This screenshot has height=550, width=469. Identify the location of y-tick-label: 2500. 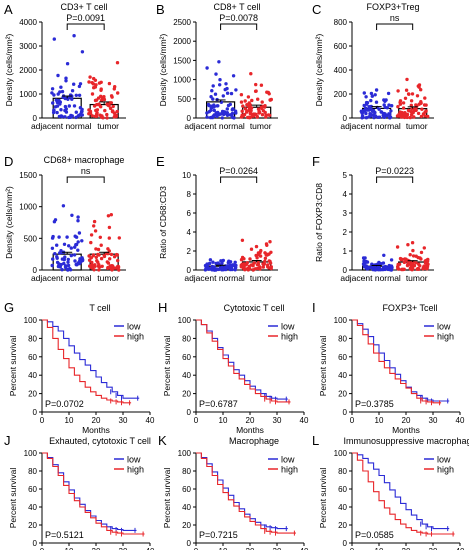
(182, 22).